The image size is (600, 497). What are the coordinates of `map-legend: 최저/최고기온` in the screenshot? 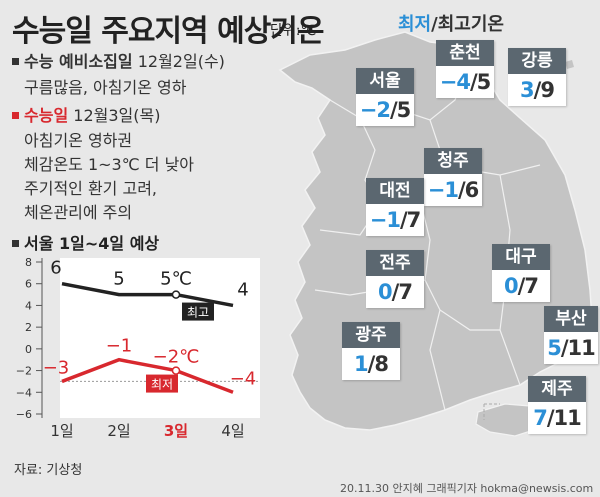 It's located at (451, 23).